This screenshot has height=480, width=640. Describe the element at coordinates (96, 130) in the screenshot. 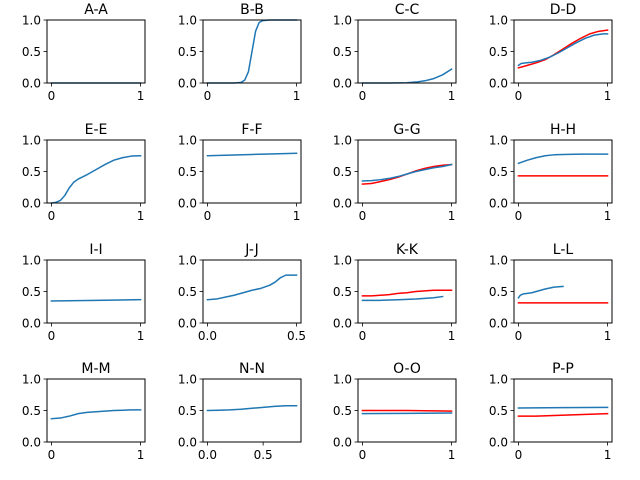

I see `subplot-title: E-E` at that location.